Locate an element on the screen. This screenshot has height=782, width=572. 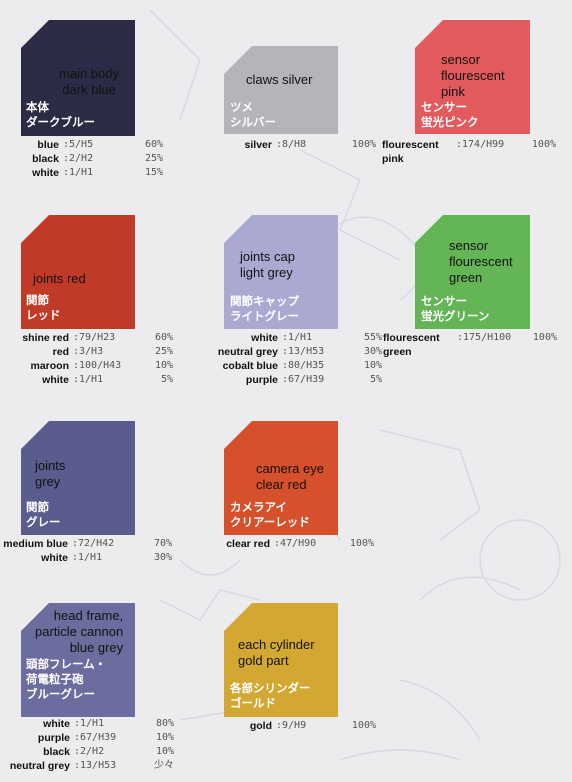
mix-list-joints-grey: medium blue :72/H42 70% white:1/H1 30% is located at coordinates (86, 551).